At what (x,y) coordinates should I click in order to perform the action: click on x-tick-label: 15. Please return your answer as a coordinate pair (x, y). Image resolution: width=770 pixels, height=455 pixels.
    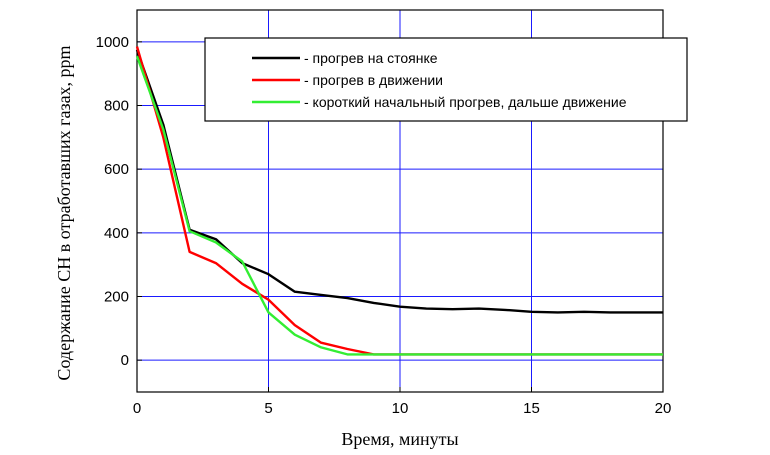
    Looking at the image, I should click on (531, 408).